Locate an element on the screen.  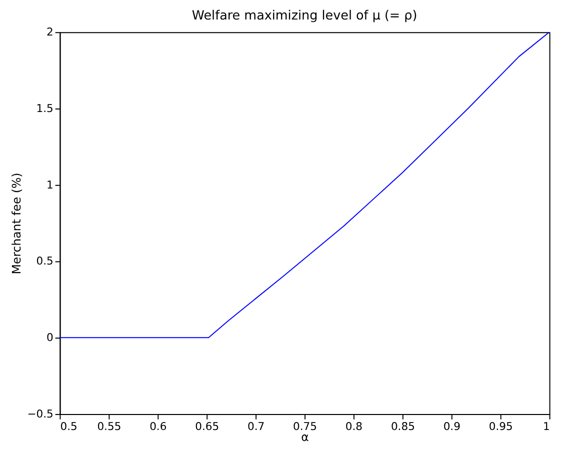
x-tick-label: 0.65 is located at coordinates (207, 427).